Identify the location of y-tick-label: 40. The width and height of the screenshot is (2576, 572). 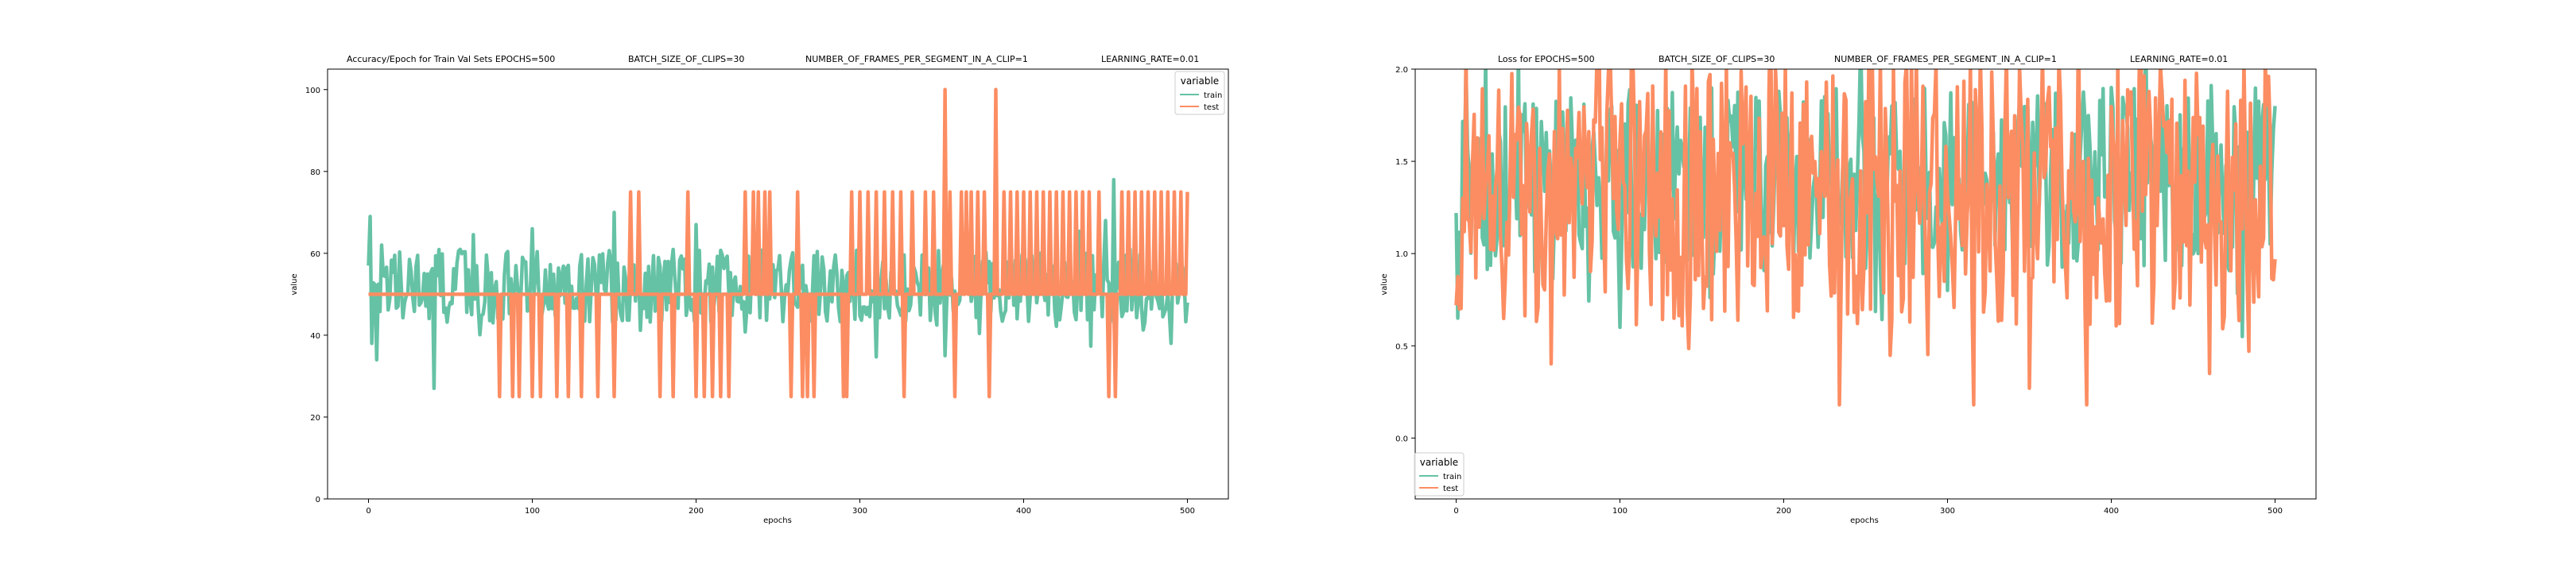
(315, 336).